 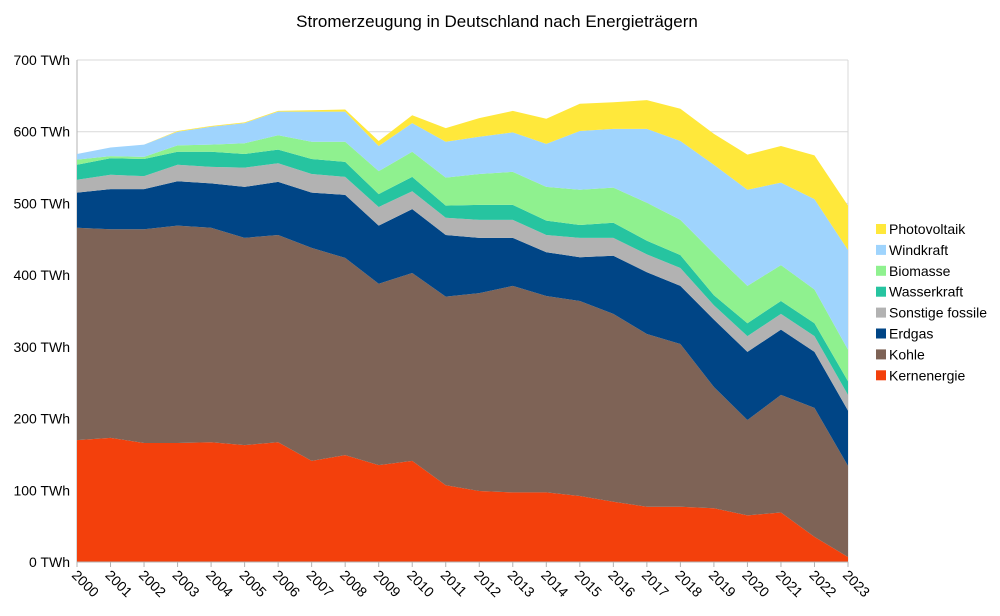 I want to click on x-tick-label: 2011, so click(x=454, y=583).